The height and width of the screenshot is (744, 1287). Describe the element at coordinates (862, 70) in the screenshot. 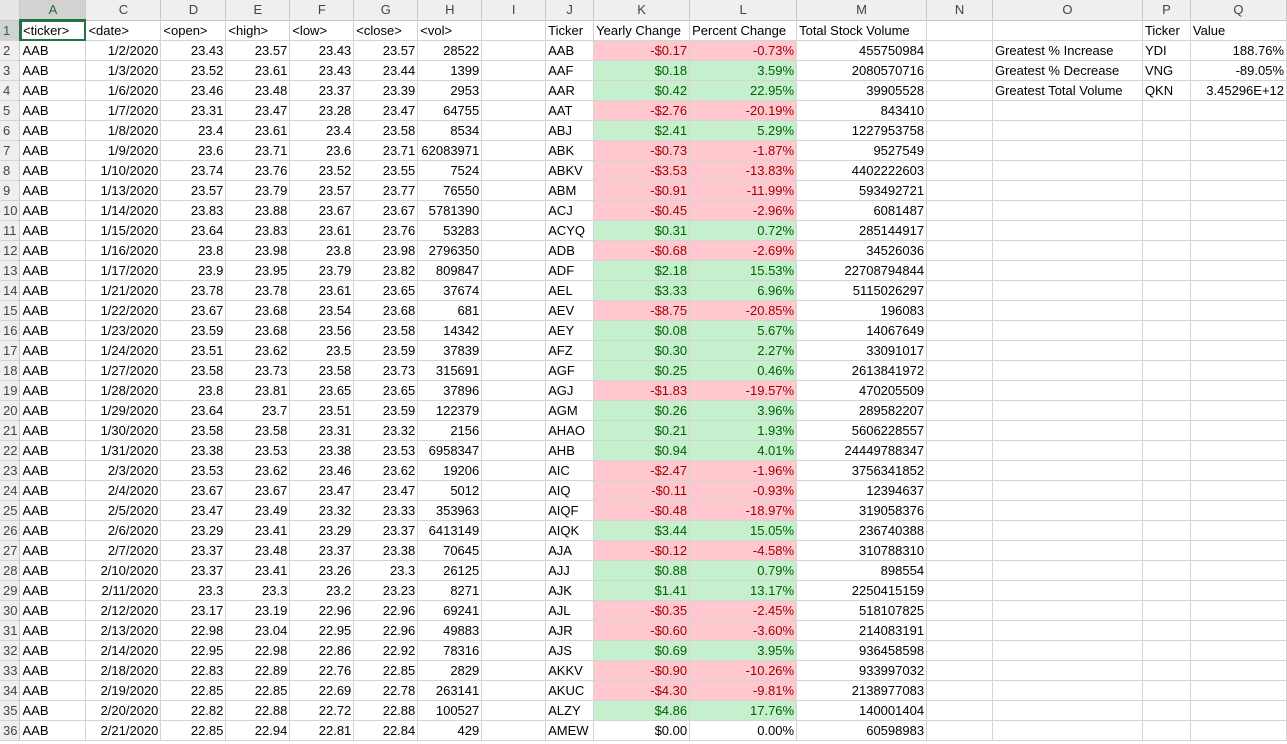

I see `cell-m3: 2080570716` at that location.